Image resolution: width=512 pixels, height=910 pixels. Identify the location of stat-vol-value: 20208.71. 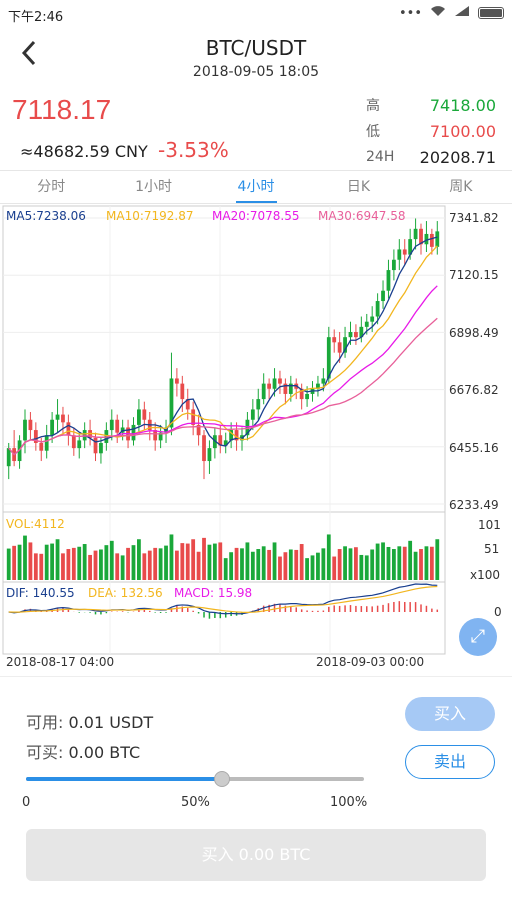
(457, 157).